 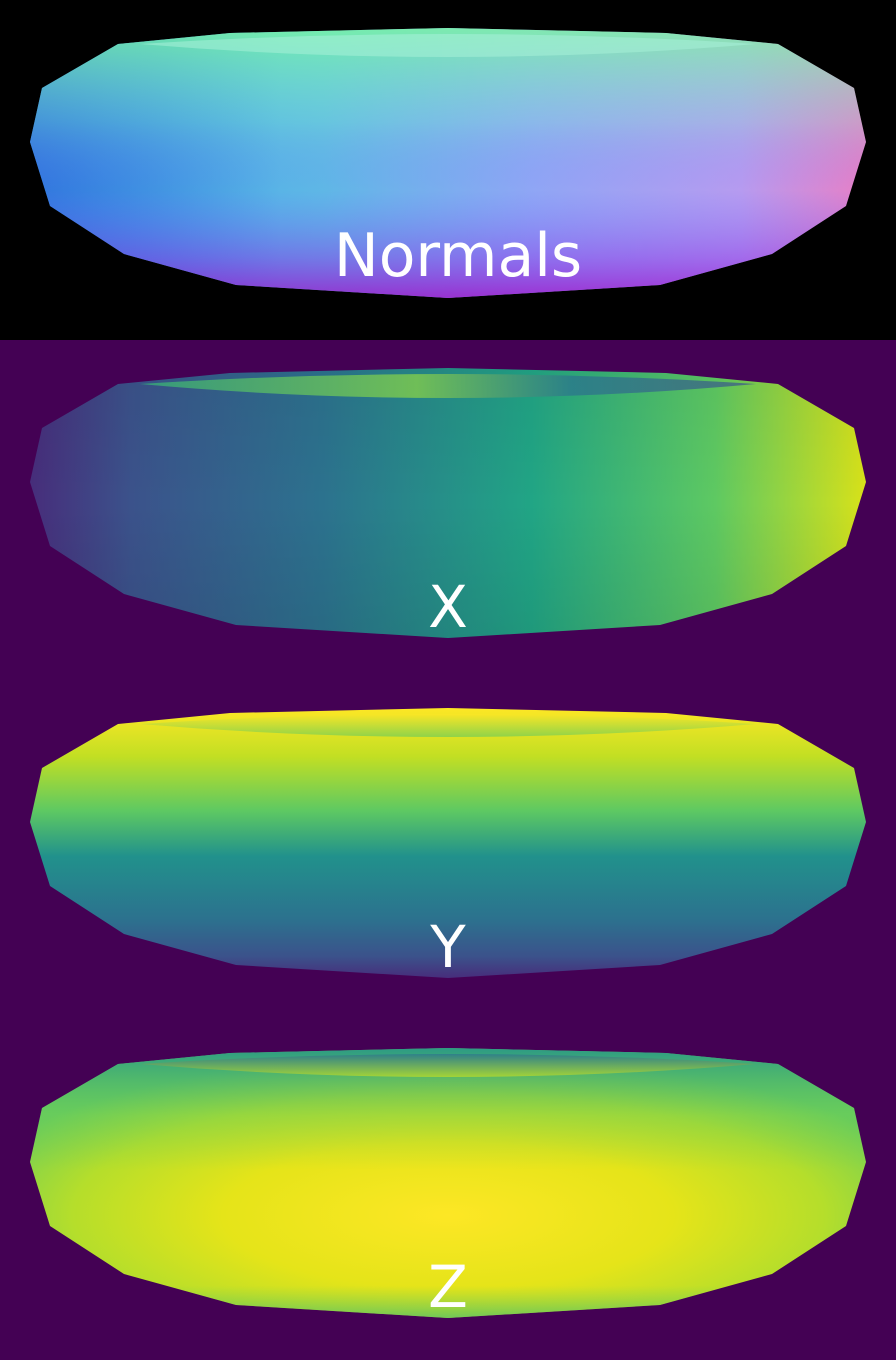 What do you see at coordinates (448, 947) in the screenshot?
I see `y-label: Y` at bounding box center [448, 947].